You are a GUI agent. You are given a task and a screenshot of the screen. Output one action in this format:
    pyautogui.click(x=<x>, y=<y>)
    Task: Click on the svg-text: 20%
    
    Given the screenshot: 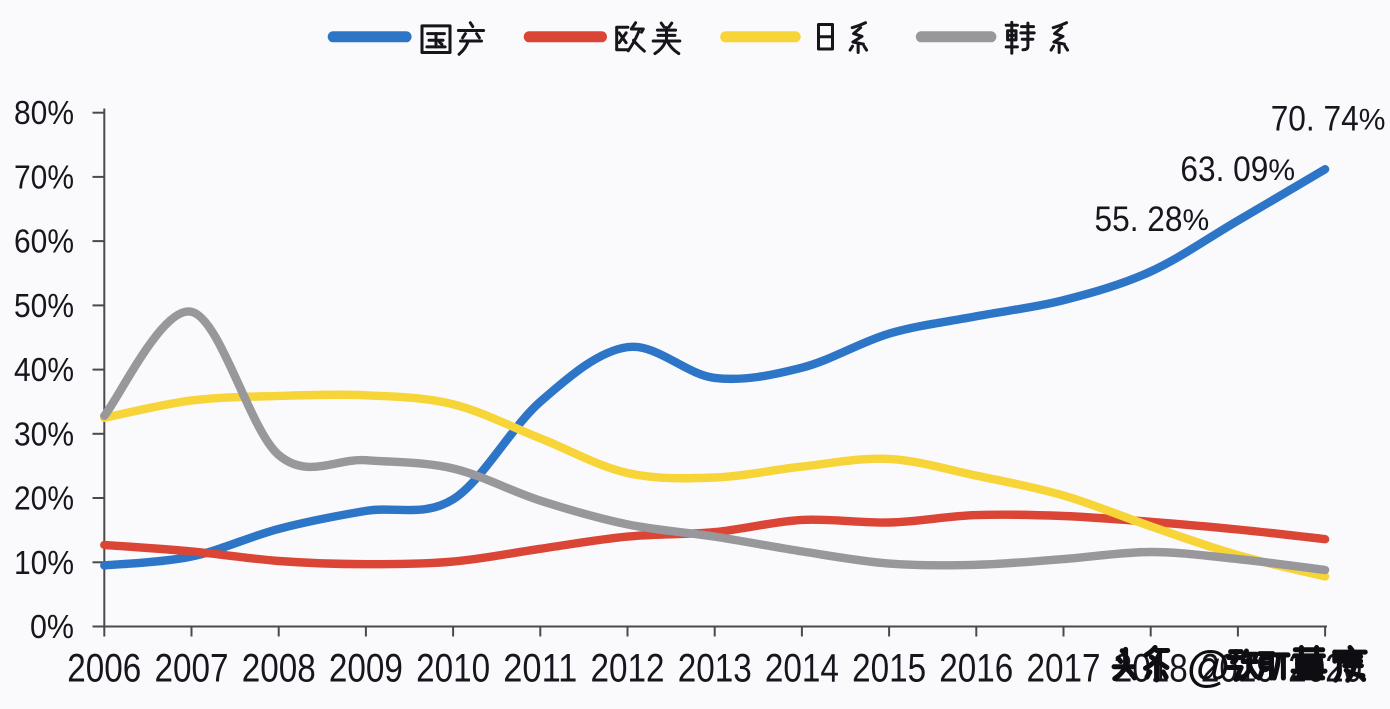 What is the action you would take?
    pyautogui.click(x=44, y=499)
    